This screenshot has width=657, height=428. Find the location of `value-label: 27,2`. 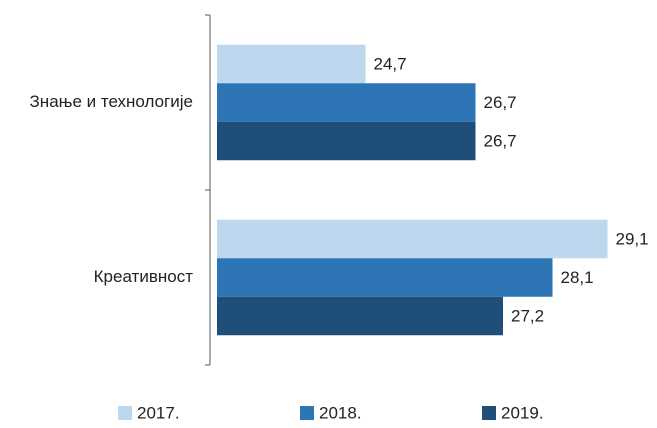

value-label: 27,2 is located at coordinates (527, 315).